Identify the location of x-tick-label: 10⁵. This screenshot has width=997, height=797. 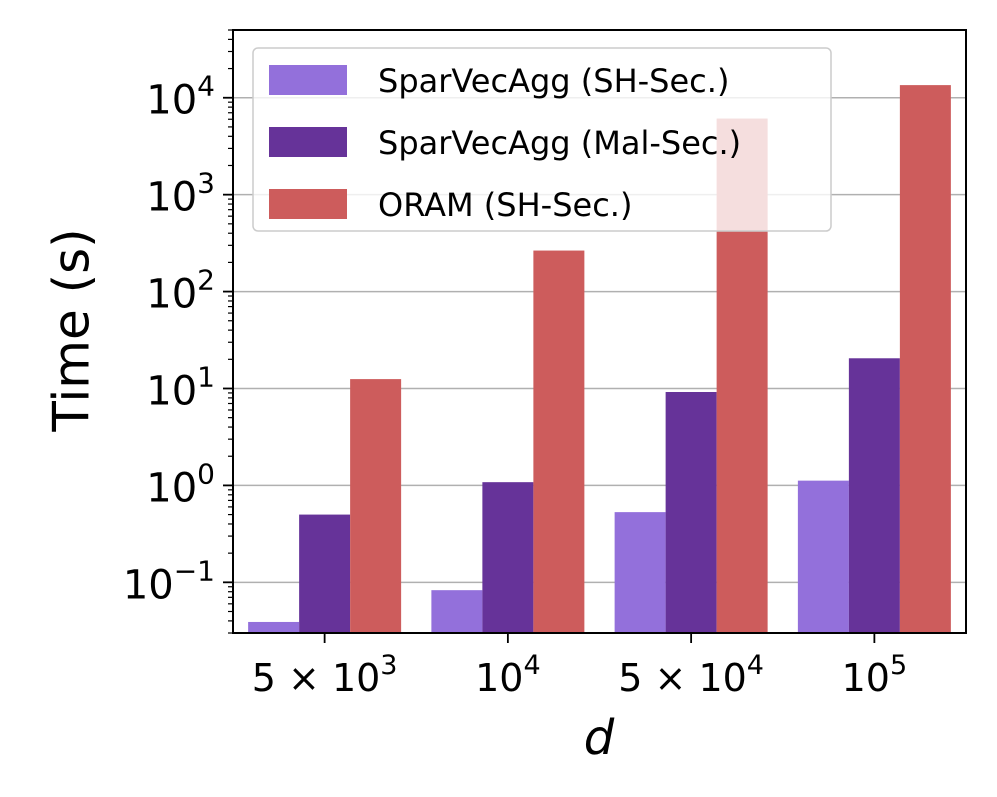
(875, 675).